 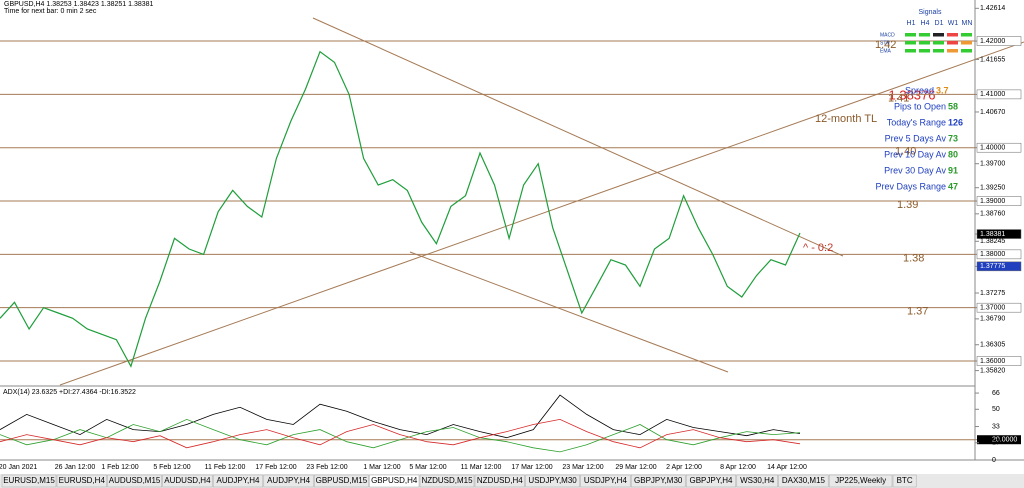 I want to click on signals-column: H1, so click(x=911, y=23).